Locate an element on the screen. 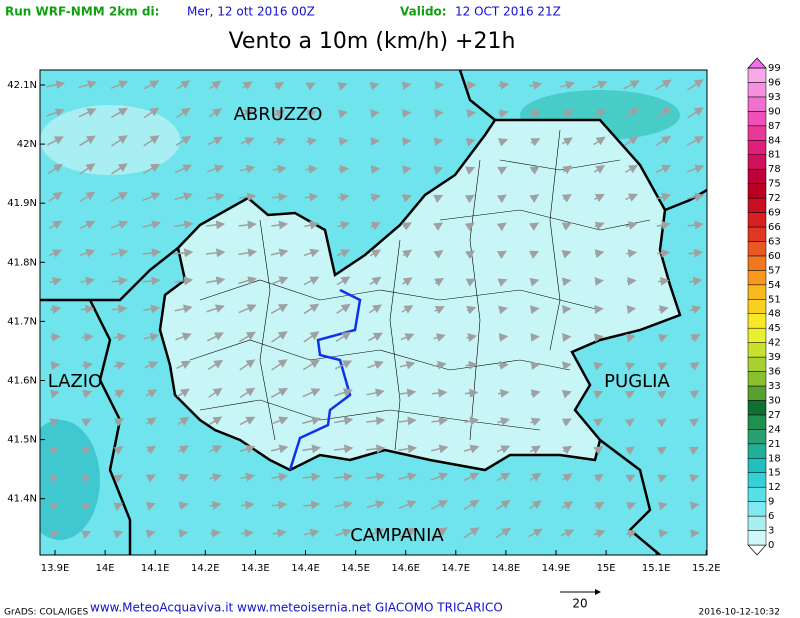 The image size is (800, 618). colorbar-label: 93 is located at coordinates (774, 97).